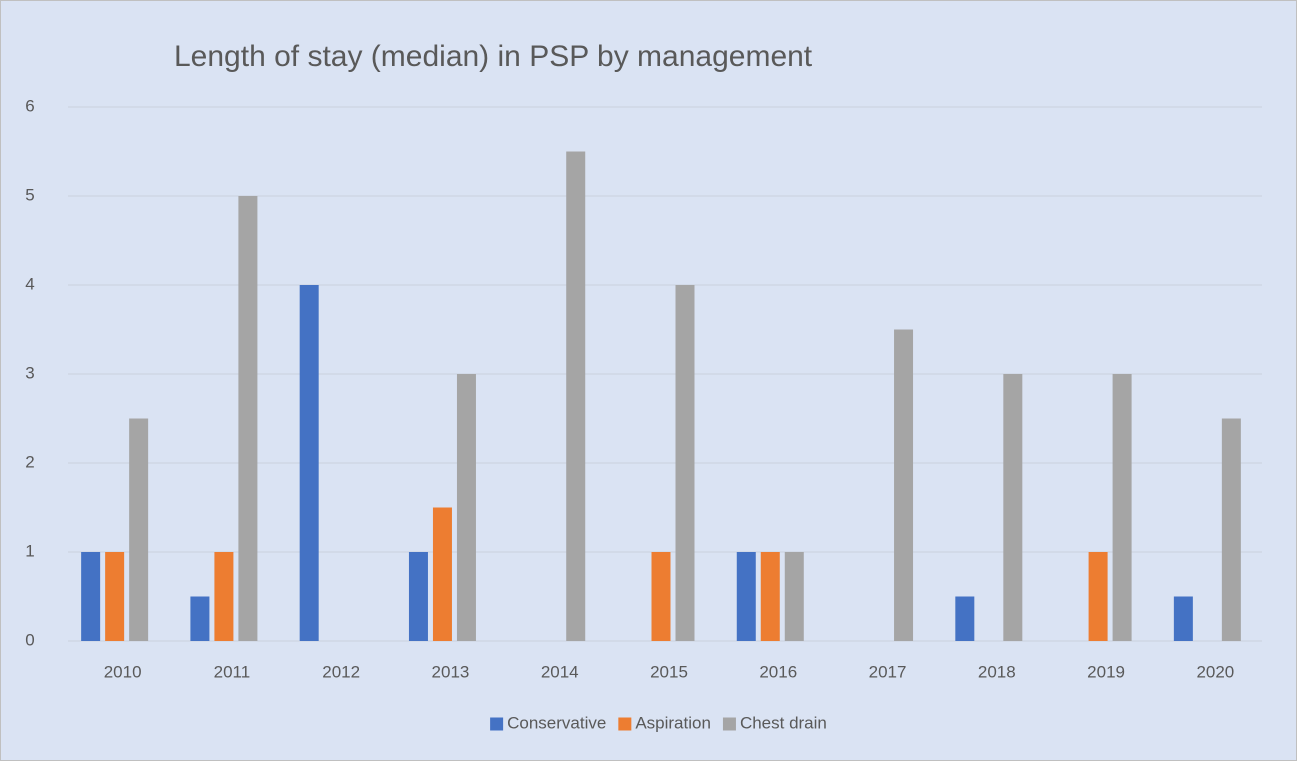 The width and height of the screenshot is (1297, 761). I want to click on legend-label: Conservative, so click(556, 722).